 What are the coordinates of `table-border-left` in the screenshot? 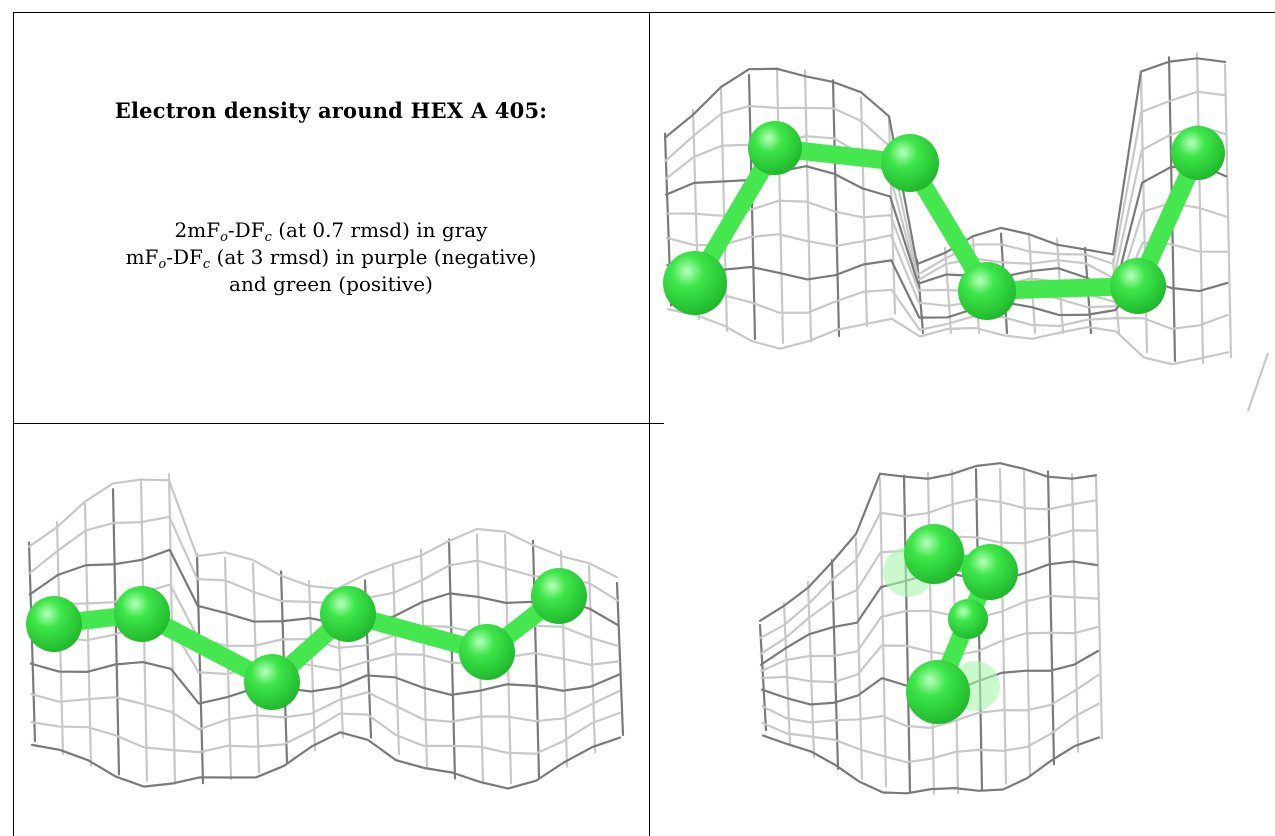 It's located at (13, 424).